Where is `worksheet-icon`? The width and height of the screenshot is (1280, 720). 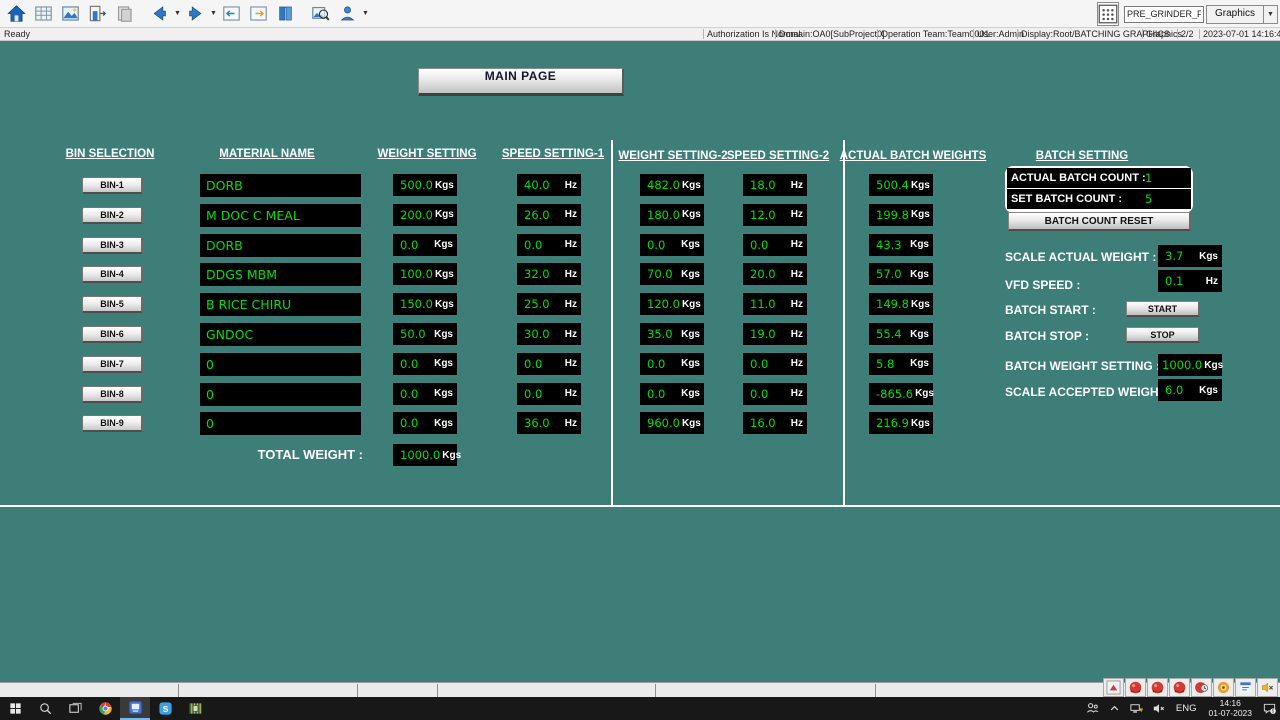 worksheet-icon is located at coordinates (43, 13).